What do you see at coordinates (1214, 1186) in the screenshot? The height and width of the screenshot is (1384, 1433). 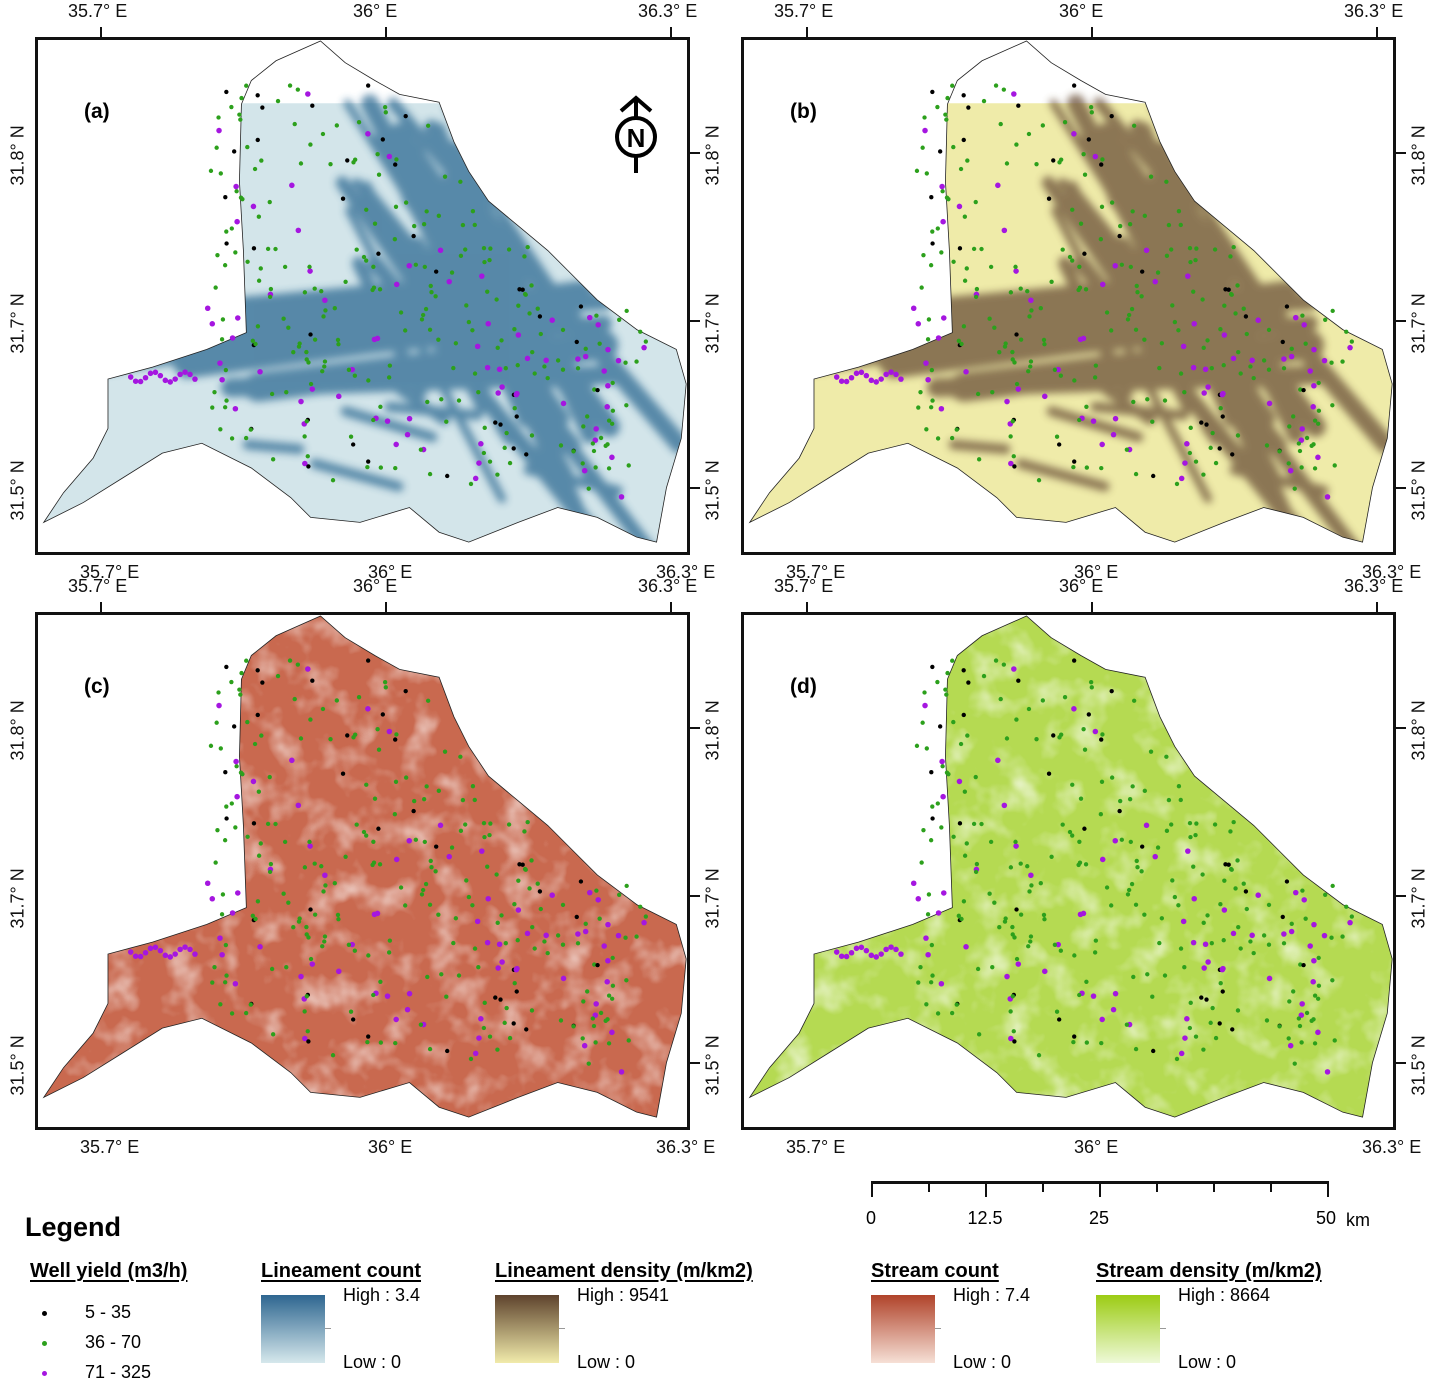 I see `scale-tick` at bounding box center [1214, 1186].